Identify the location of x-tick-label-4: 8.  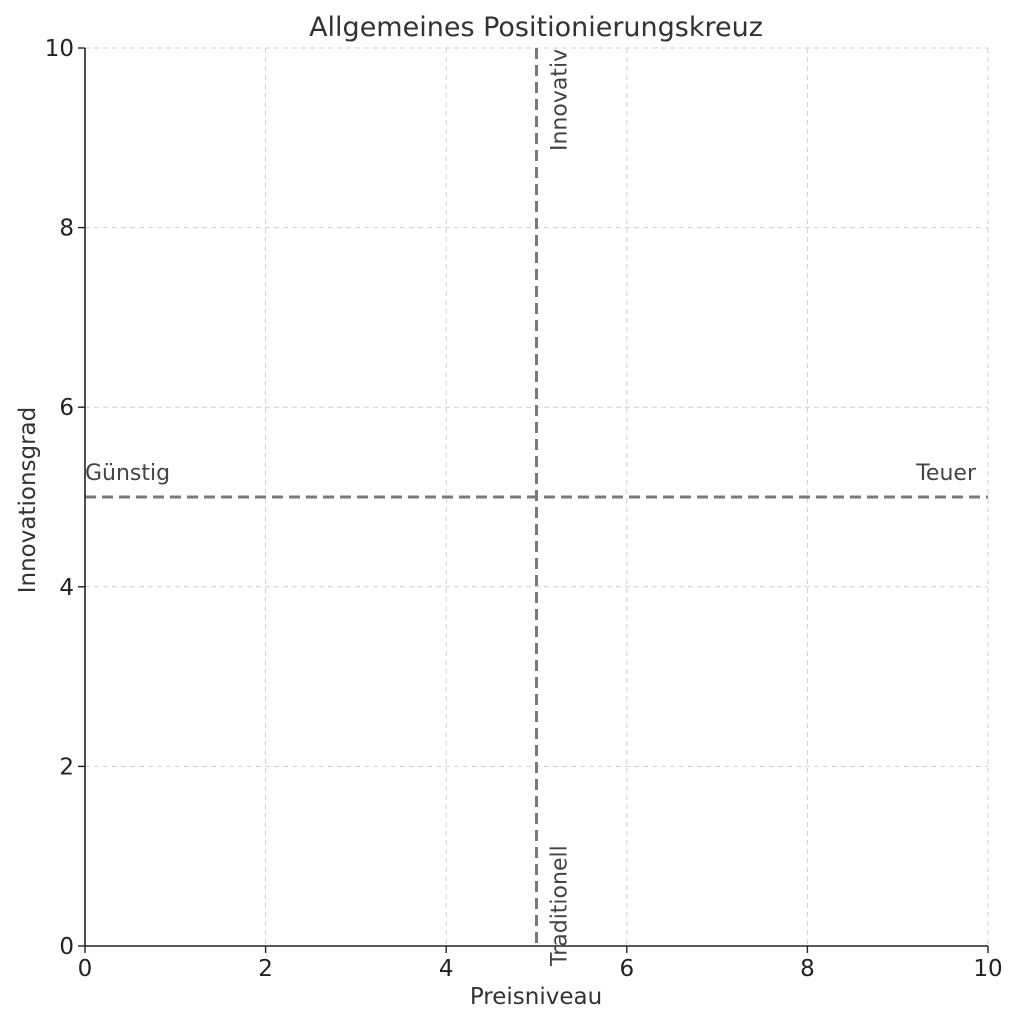
(807, 969).